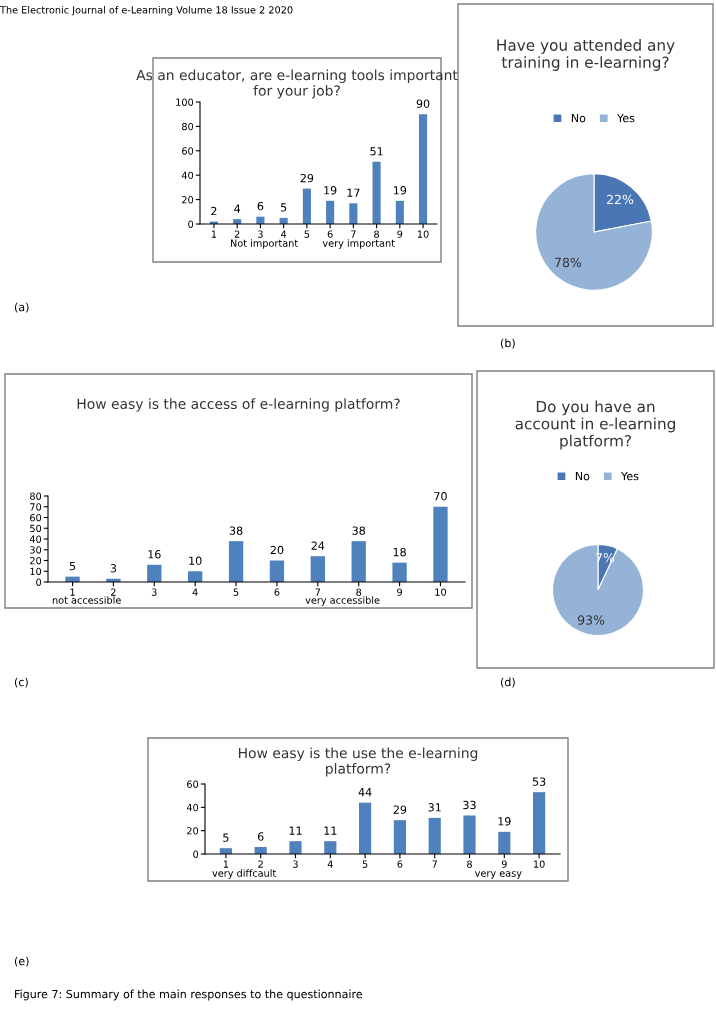 Image resolution: width=716 pixels, height=1028 pixels. What do you see at coordinates (434, 807) in the screenshot?
I see `data-label: 31` at bounding box center [434, 807].